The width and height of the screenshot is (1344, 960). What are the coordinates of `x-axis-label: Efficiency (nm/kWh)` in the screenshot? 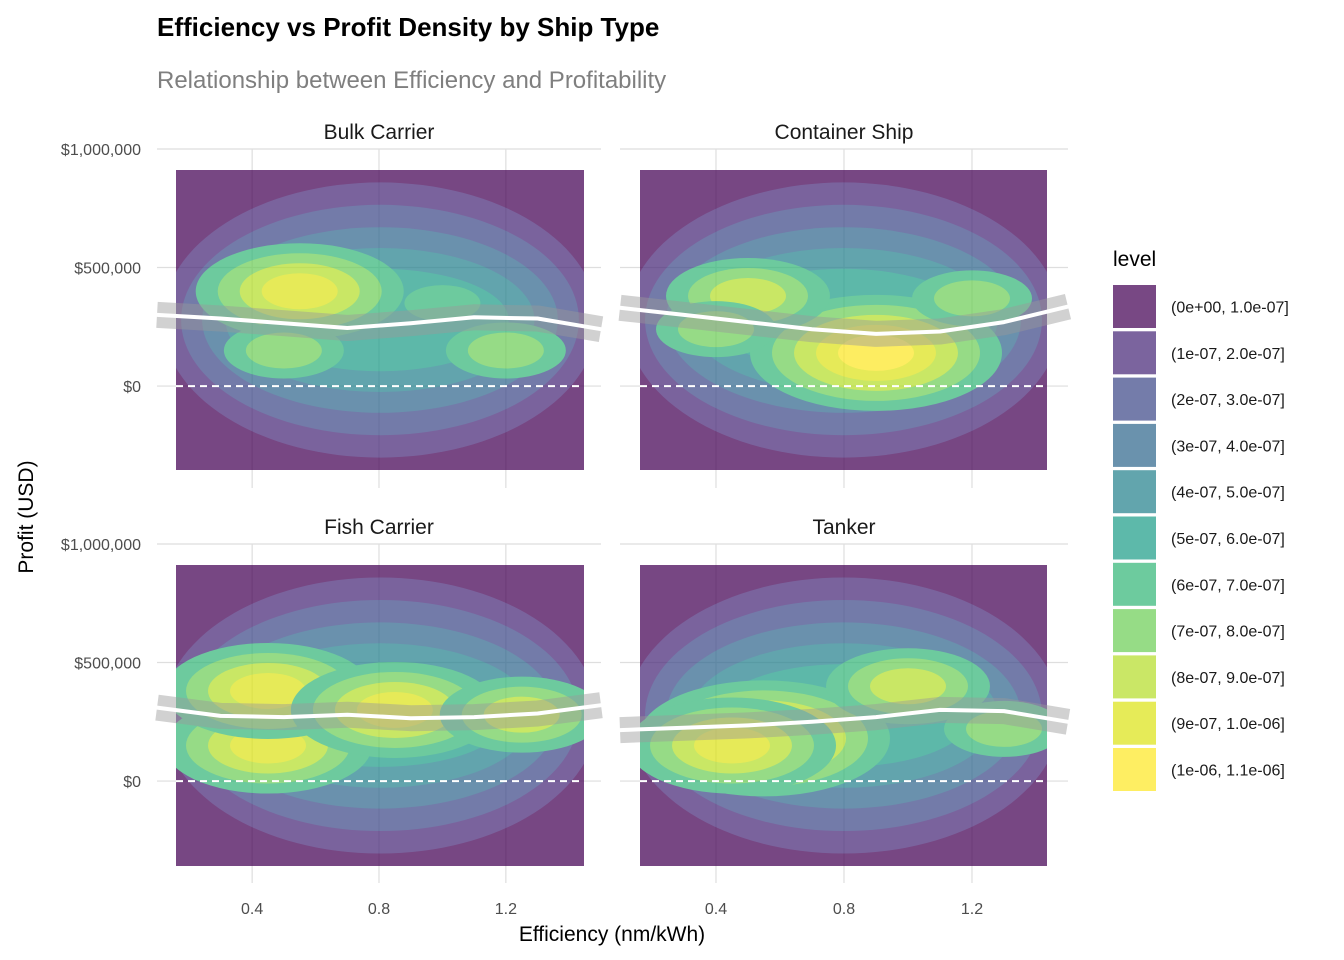 It's located at (612, 934).